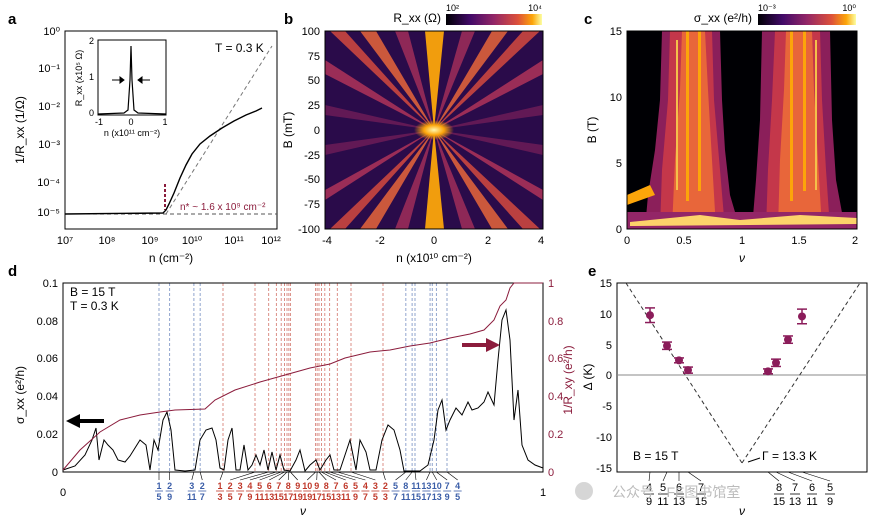  Describe the element at coordinates (73, 421) in the screenshot. I see `d-arrow-left-head` at that location.